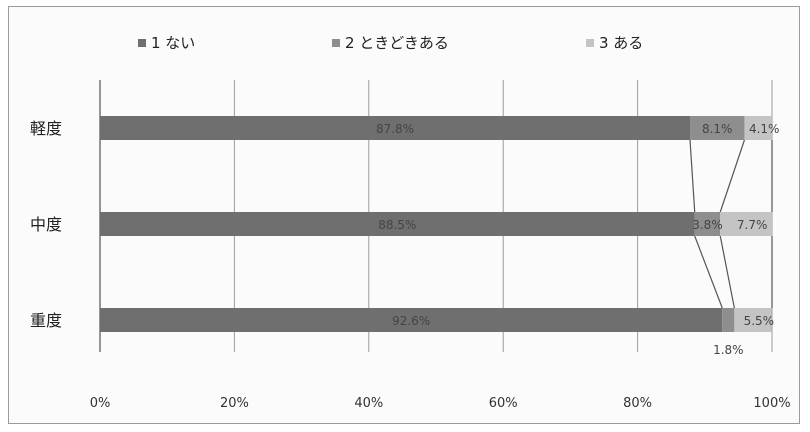  I want to click on data-label-2-0: 92.6%, so click(411, 321).